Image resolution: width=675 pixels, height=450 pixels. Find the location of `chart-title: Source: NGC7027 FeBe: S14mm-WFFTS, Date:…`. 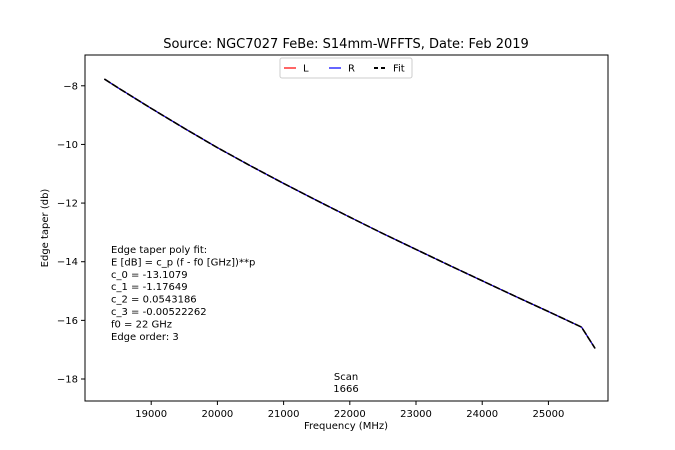

chart-title: Source: NGC7027 FeBe: S14mm-WFFTS, Date:… is located at coordinates (346, 44).